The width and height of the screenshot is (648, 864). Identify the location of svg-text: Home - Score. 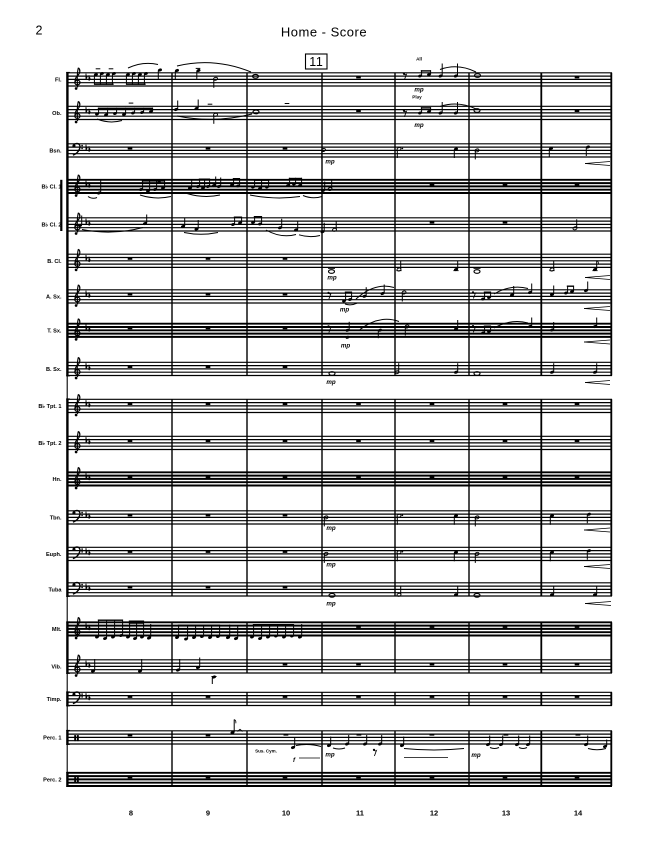
(324, 32).